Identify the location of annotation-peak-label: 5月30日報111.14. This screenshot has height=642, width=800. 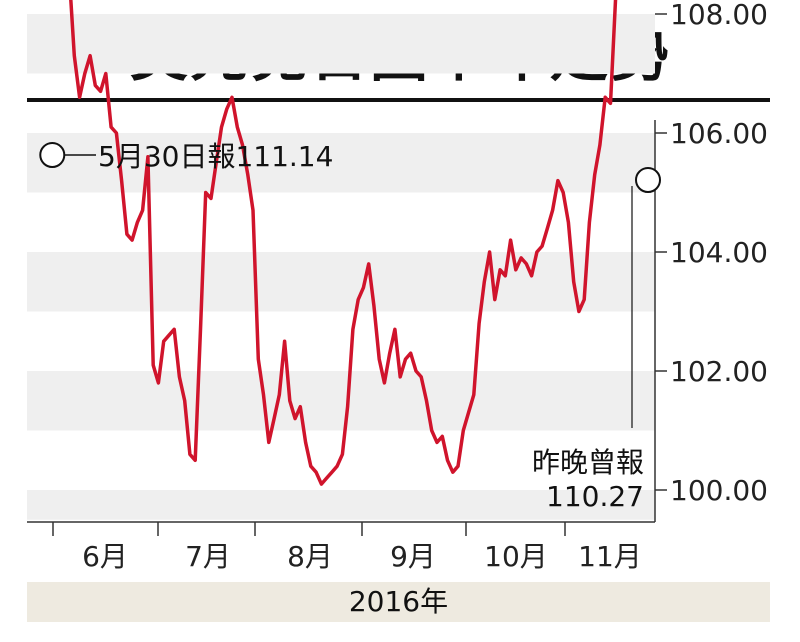
(215, 156).